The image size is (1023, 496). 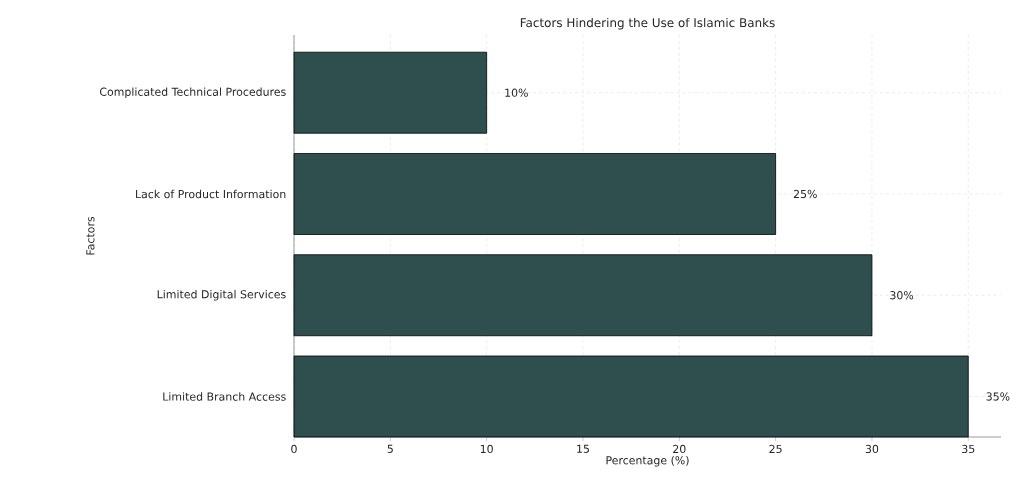 What do you see at coordinates (516, 92) in the screenshot?
I see `data-label: 10%` at bounding box center [516, 92].